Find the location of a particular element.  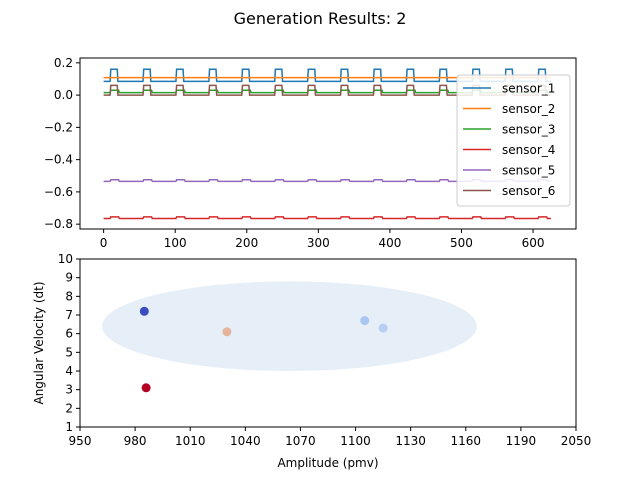

x-tick-label: 300 is located at coordinates (318, 243).